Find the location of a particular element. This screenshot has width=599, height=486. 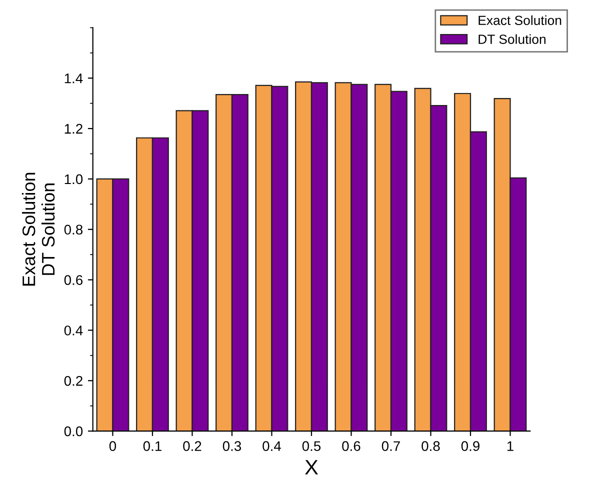

x-tick-label: 0.5 is located at coordinates (311, 446).